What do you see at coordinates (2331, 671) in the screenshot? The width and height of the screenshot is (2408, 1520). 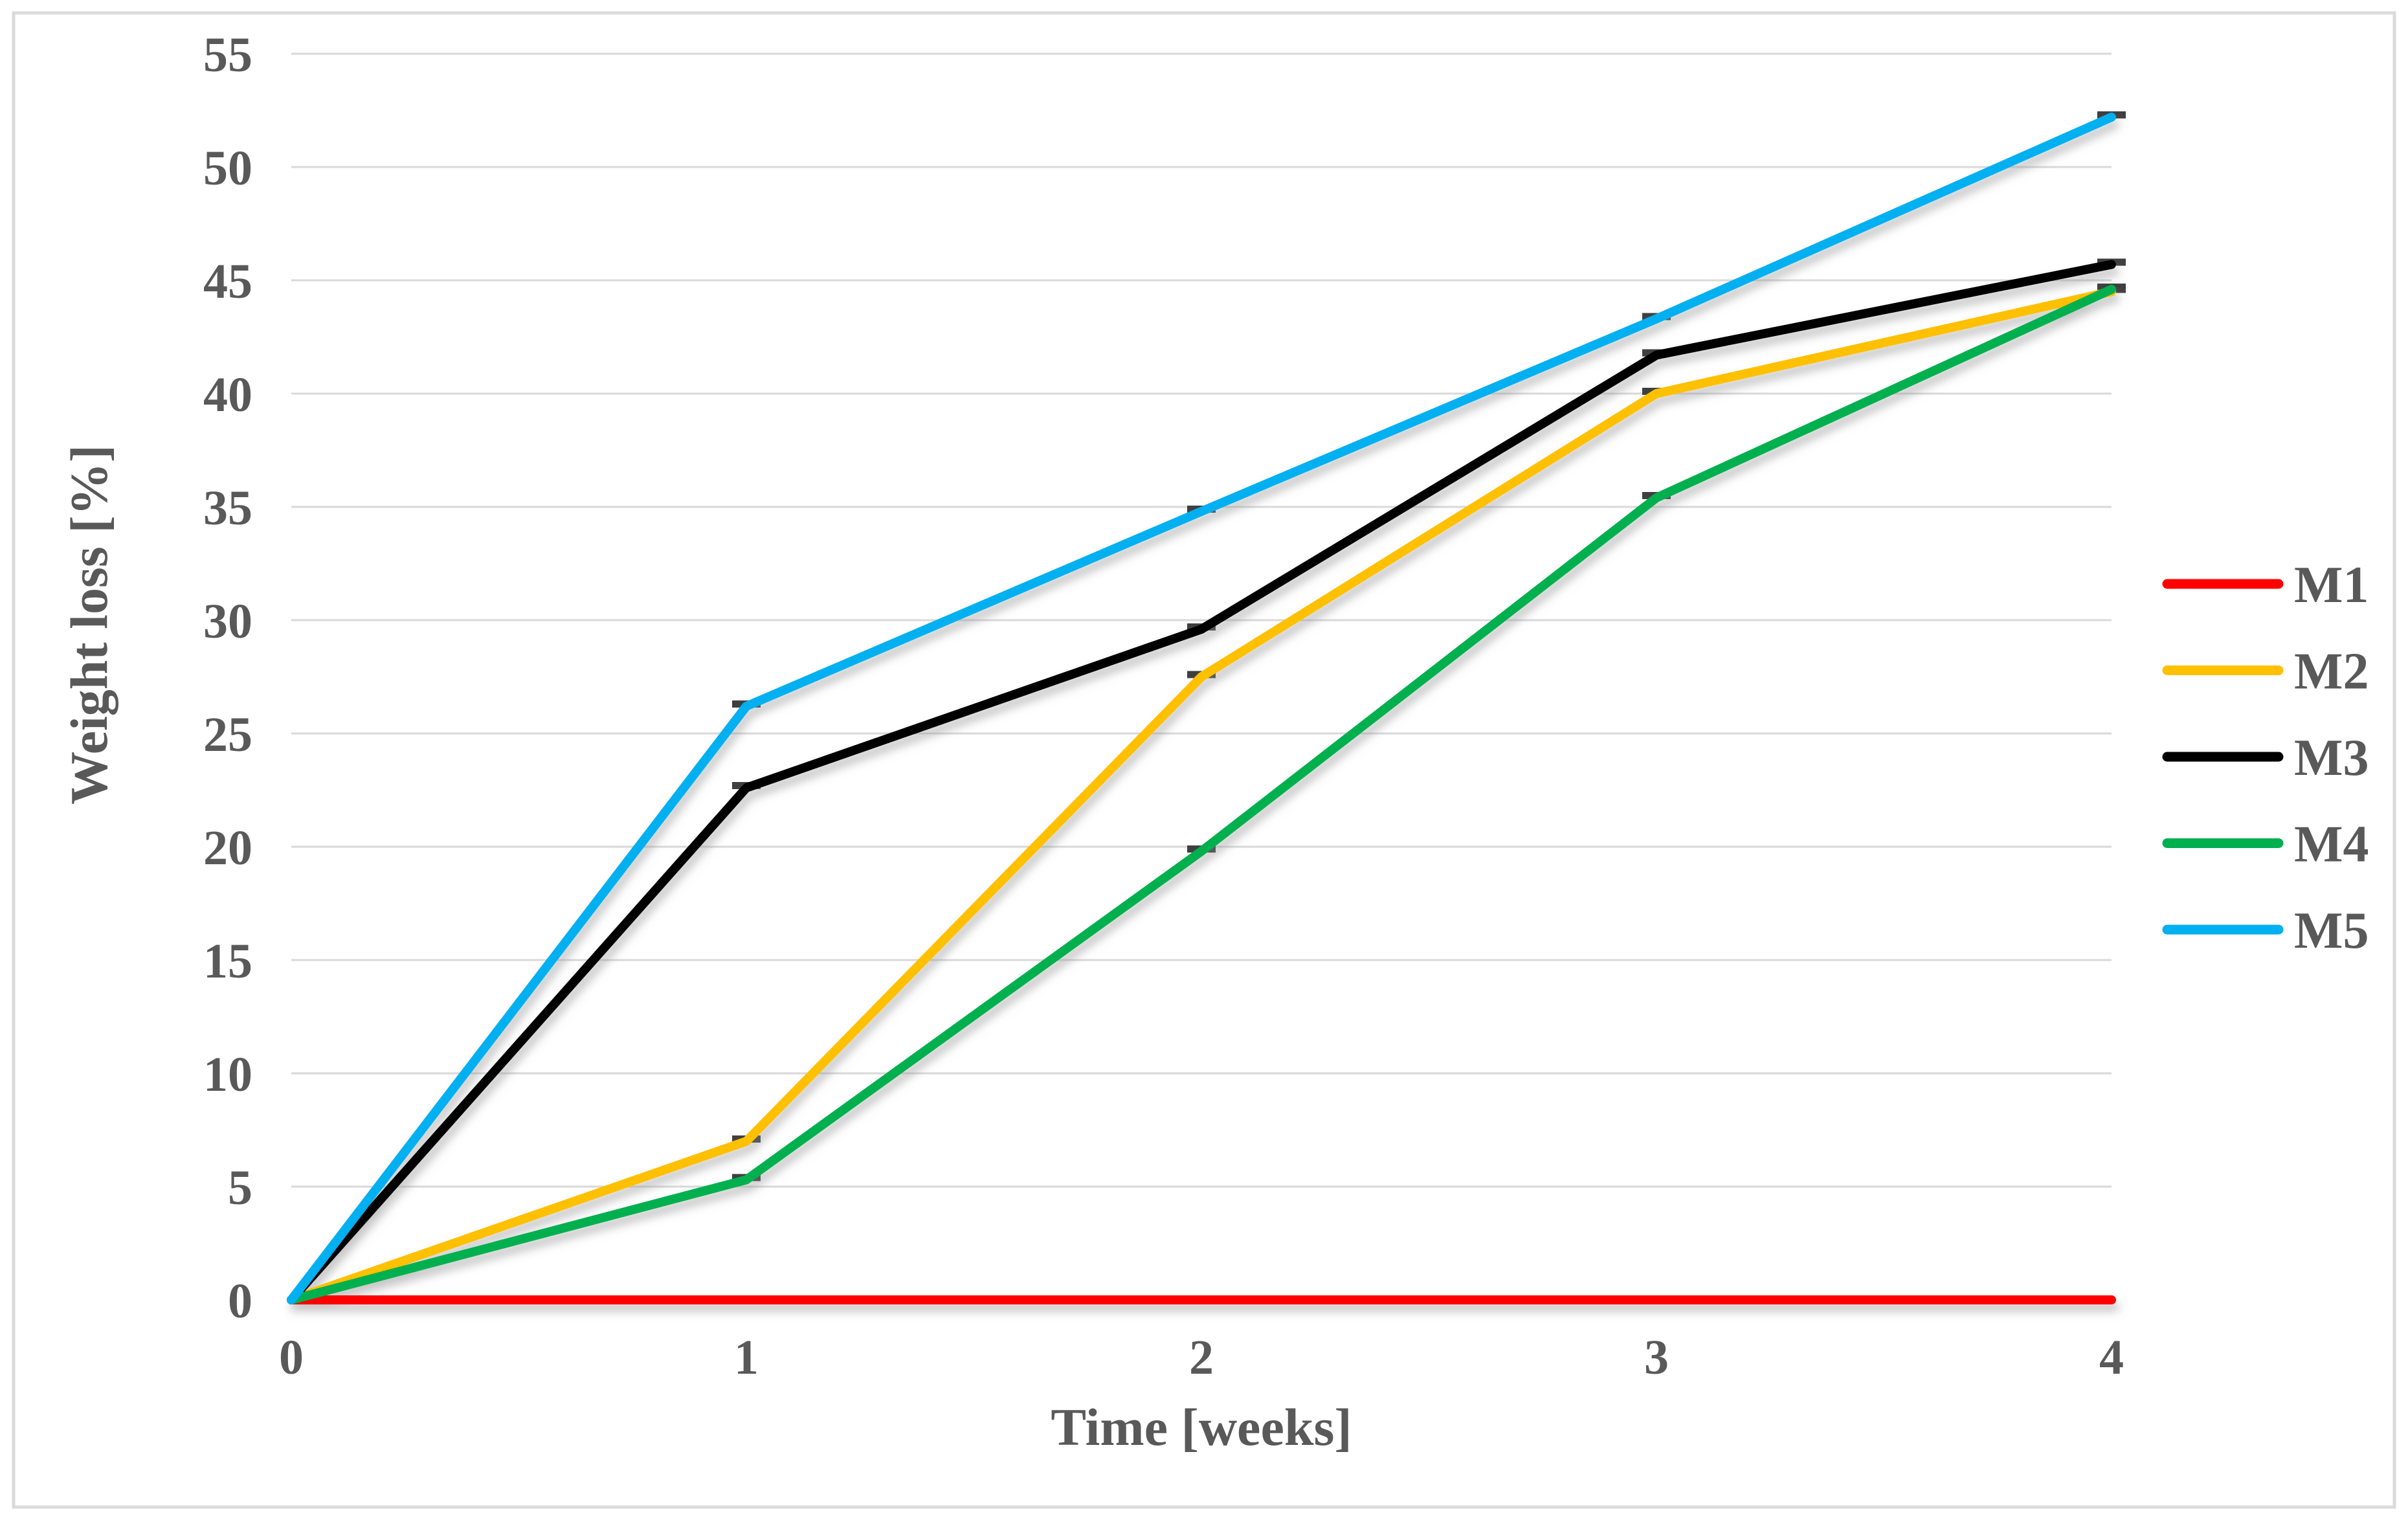 I see `legend-label-M2: M2` at bounding box center [2331, 671].